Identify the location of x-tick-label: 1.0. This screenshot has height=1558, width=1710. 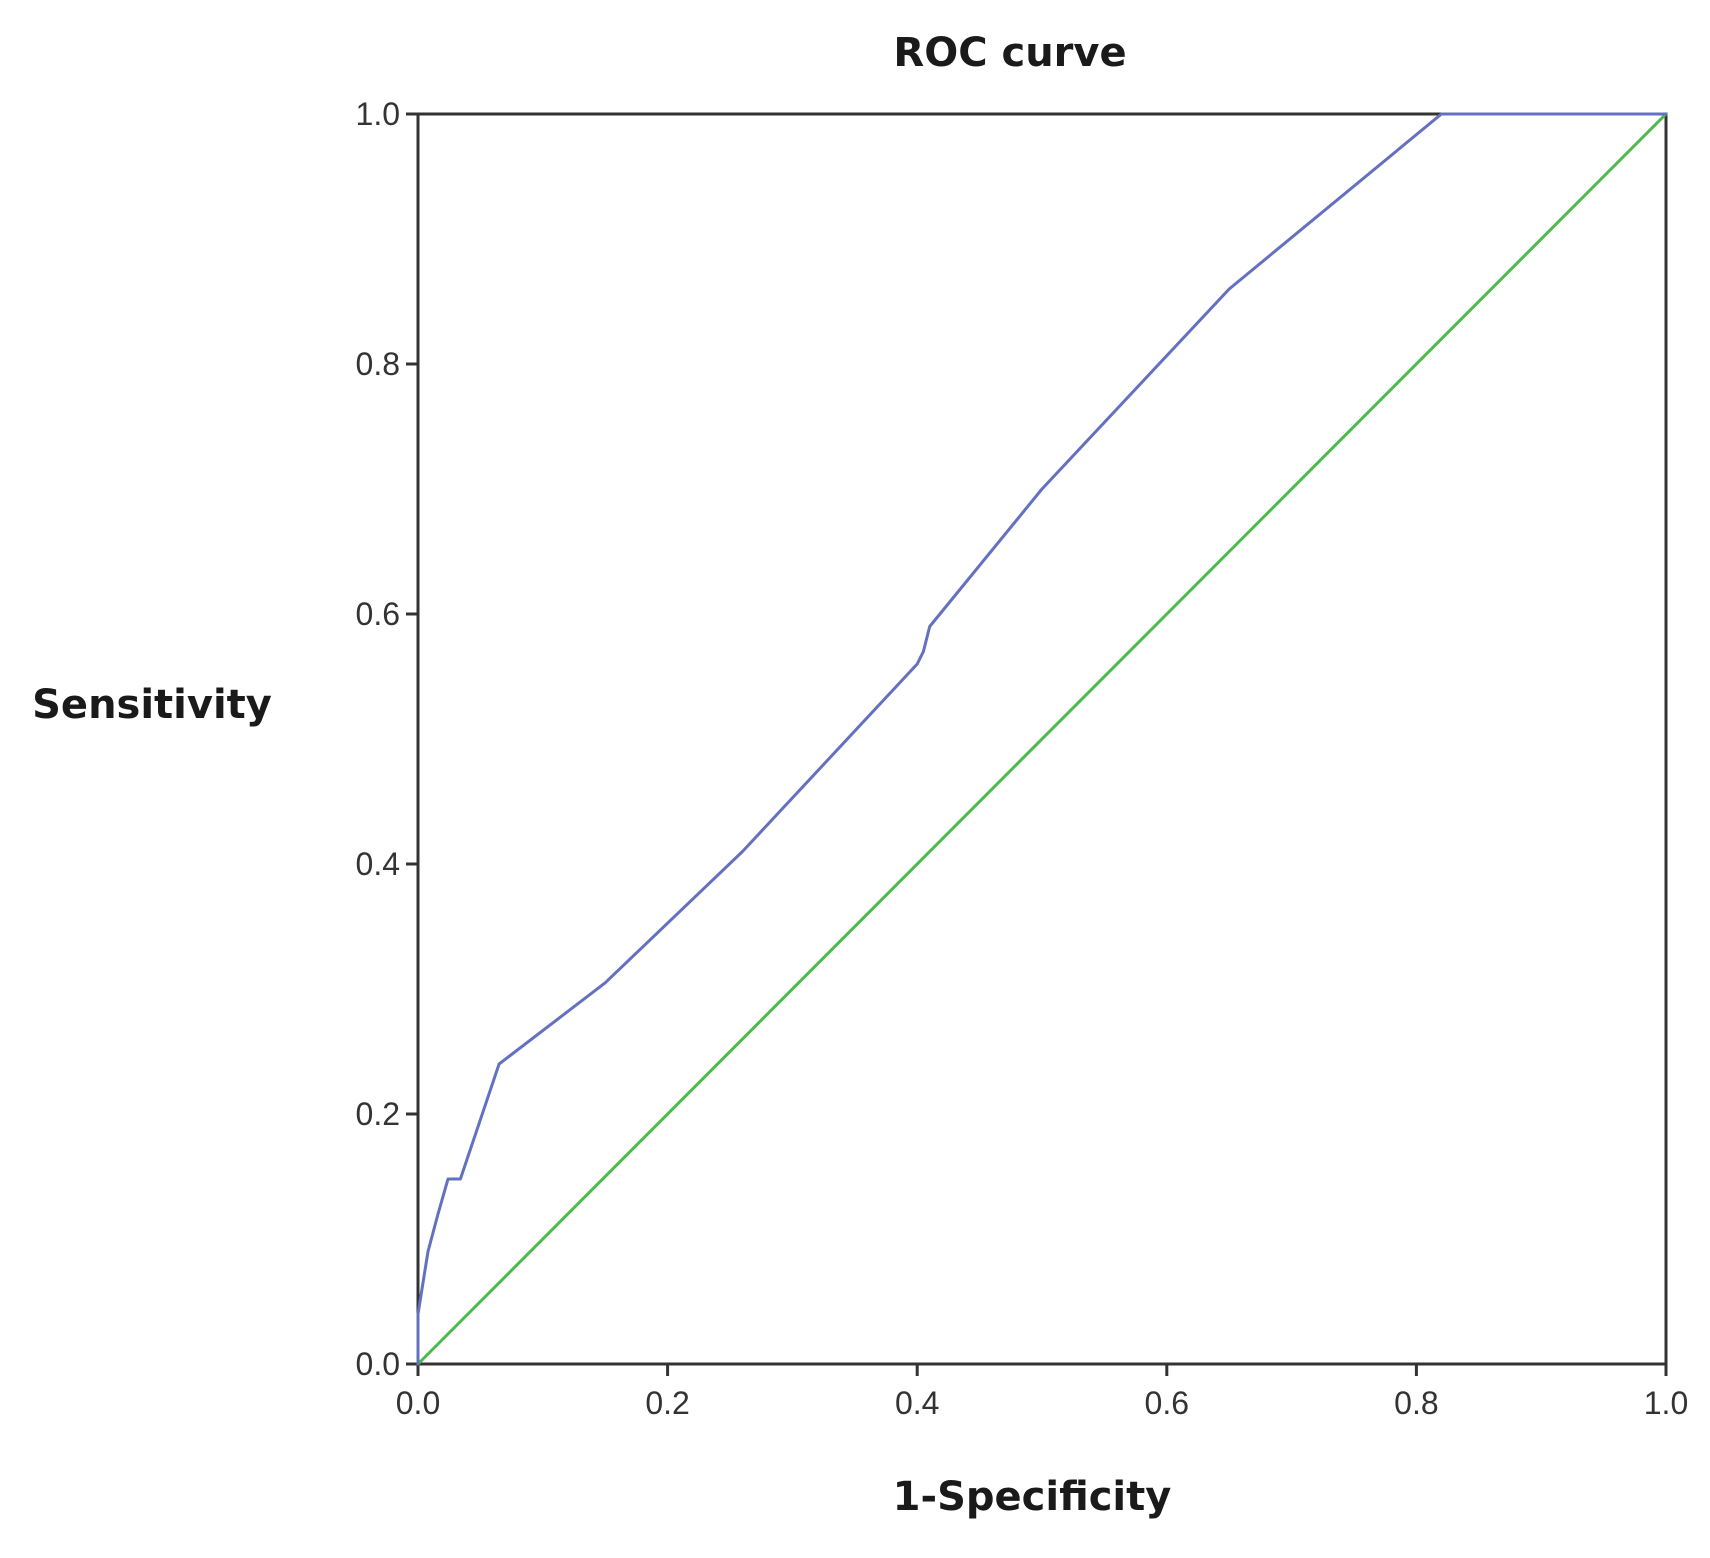
(1666, 1403).